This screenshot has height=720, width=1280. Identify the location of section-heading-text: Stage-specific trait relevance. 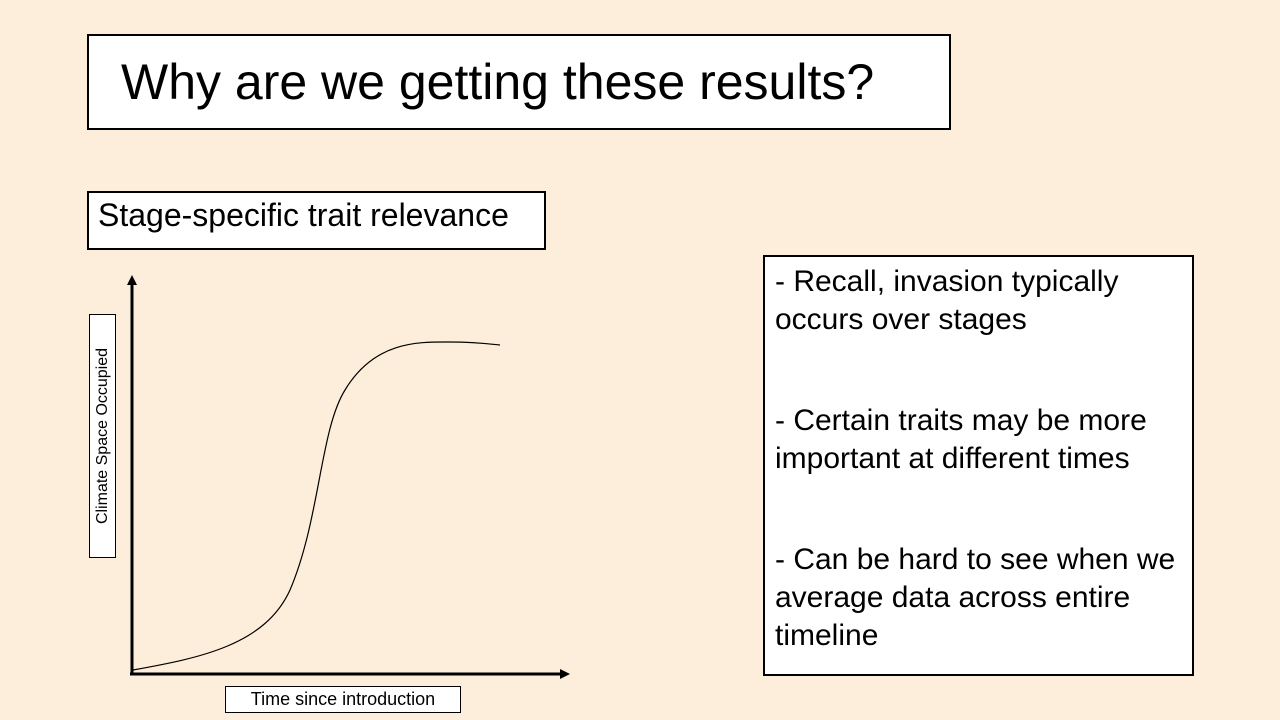
(303, 215).